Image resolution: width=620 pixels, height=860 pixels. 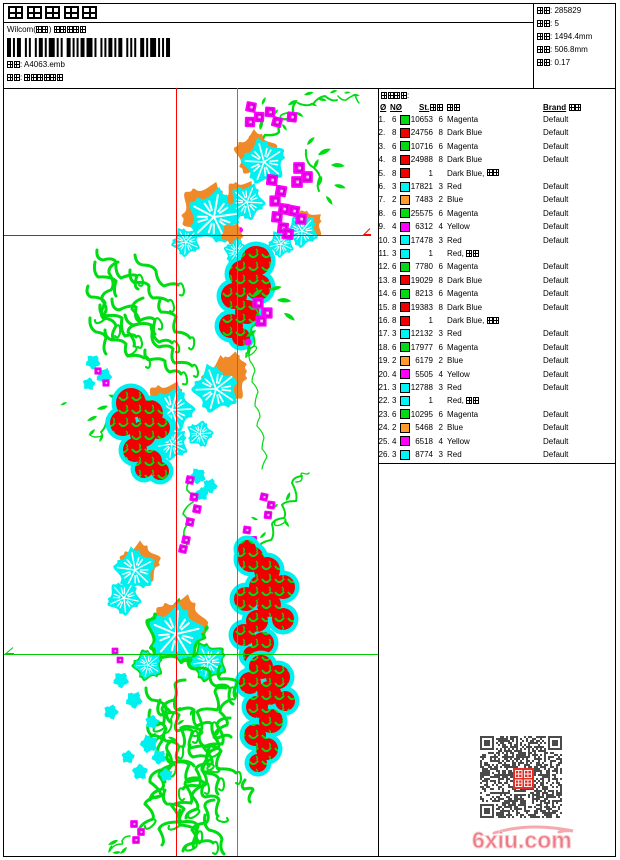 What do you see at coordinates (522, 840) in the screenshot?
I see `svg-text: 6xiu.com` at bounding box center [522, 840].